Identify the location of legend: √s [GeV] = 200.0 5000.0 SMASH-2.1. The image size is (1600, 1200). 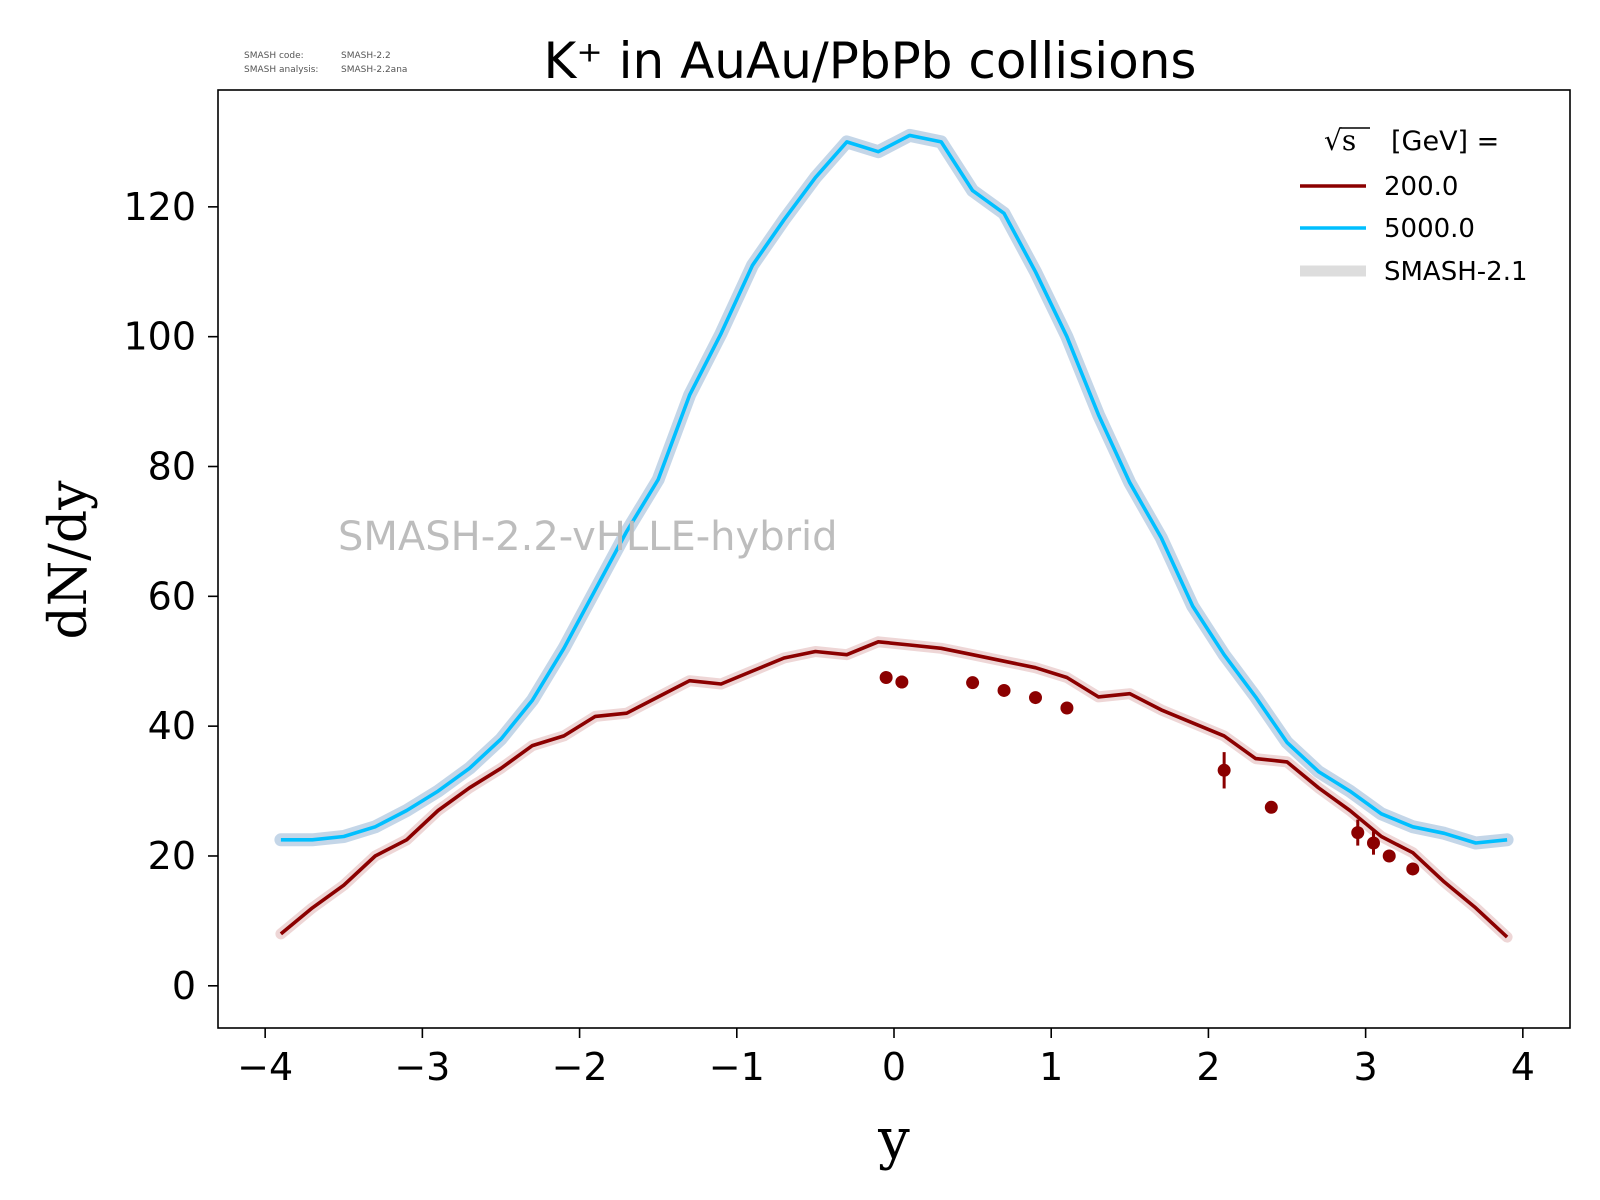
(1414, 205).